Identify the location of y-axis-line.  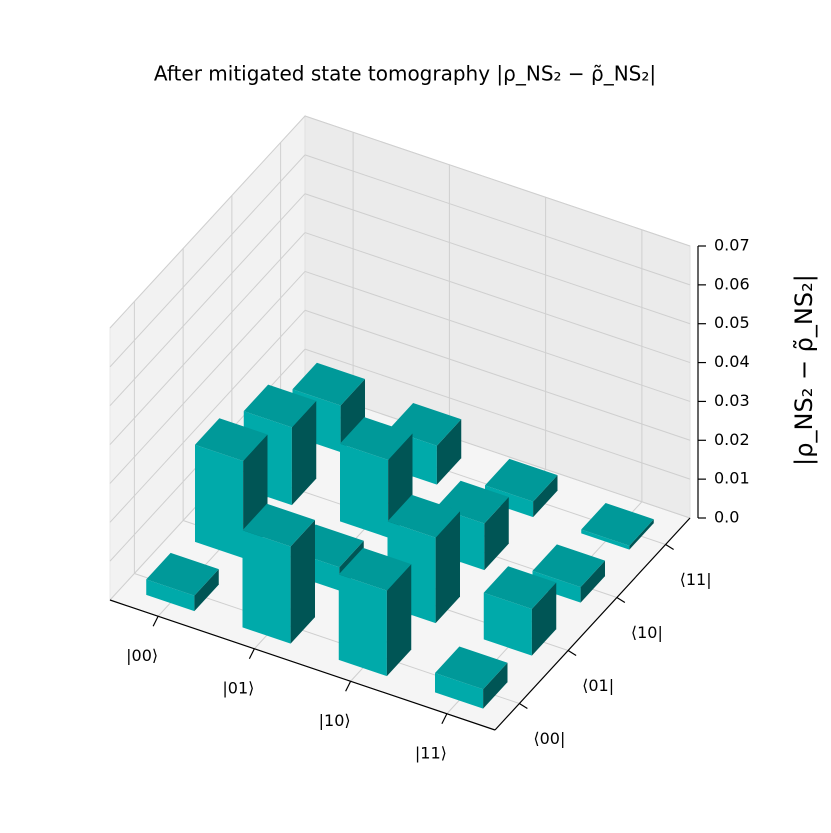
(592, 624).